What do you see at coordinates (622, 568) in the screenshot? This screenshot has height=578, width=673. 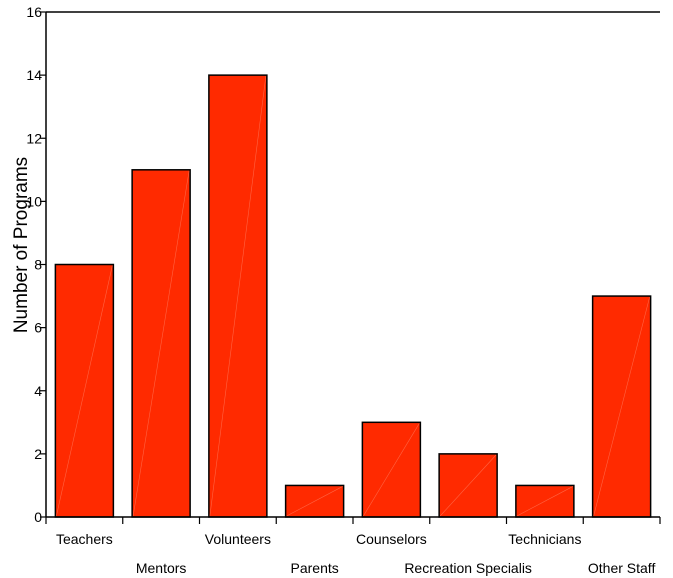 I see `x-category-label: Other Staff` at bounding box center [622, 568].